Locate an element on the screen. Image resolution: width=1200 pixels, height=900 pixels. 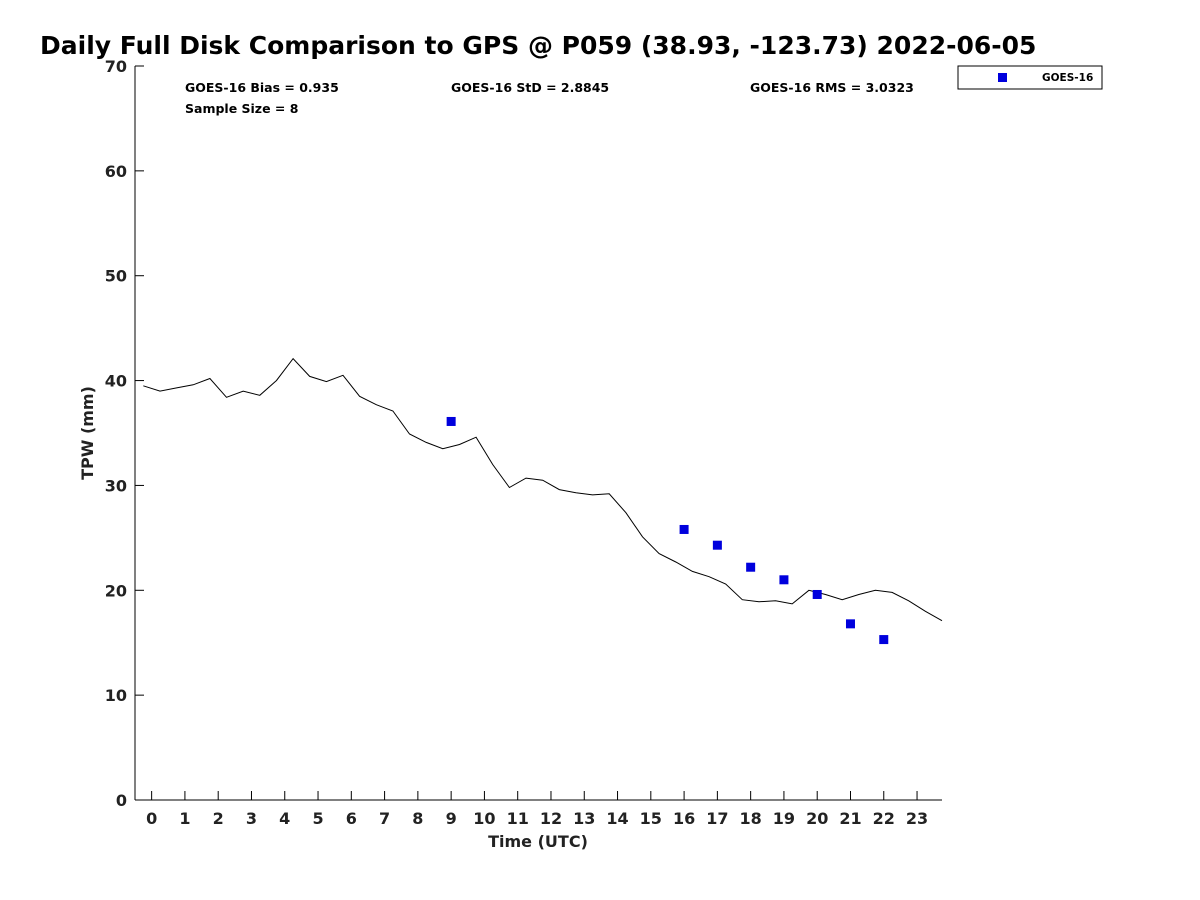
x-axis-label: Time (UTC) is located at coordinates (538, 841).